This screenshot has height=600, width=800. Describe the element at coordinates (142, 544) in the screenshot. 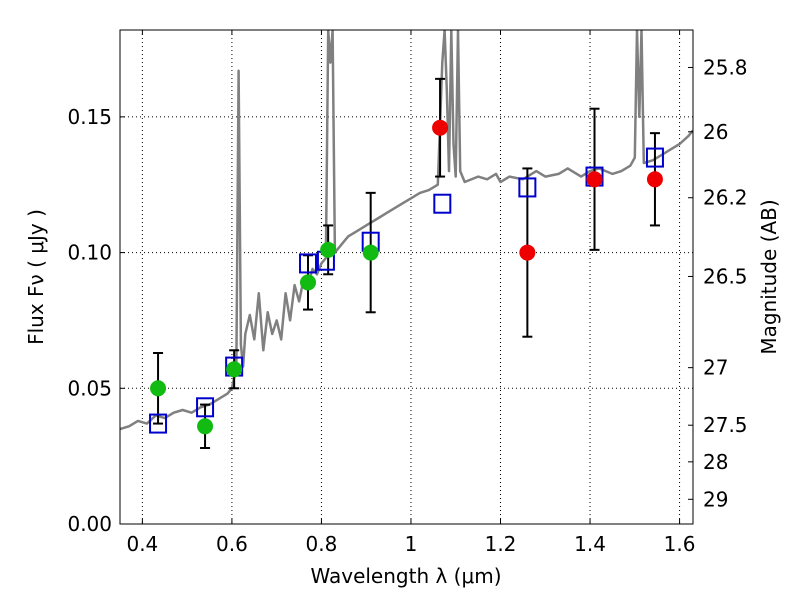

I see `x-tick-label: 0.4` at that location.